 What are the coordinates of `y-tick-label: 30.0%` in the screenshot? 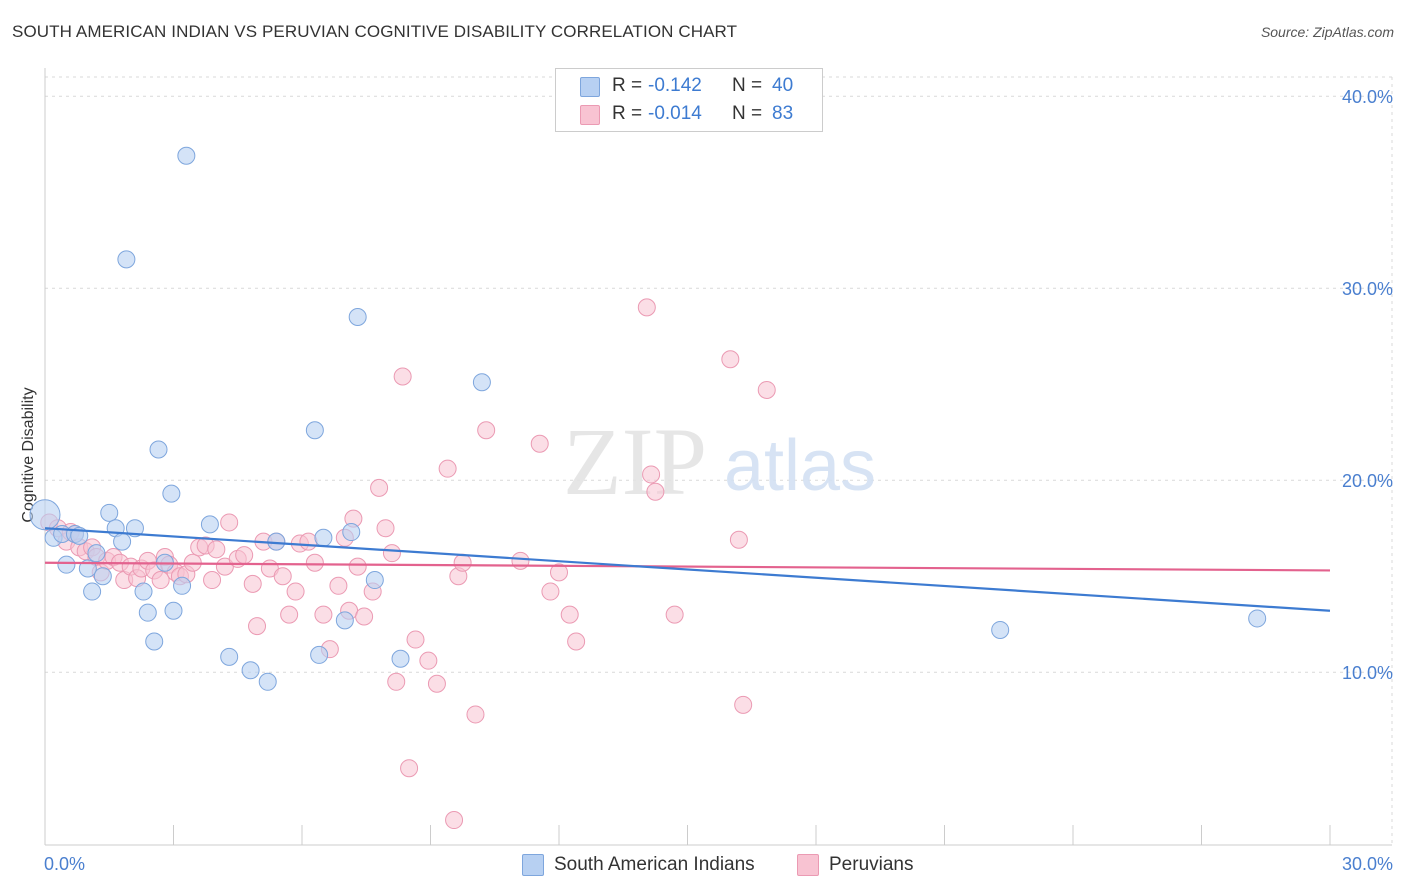 It's located at (1367, 289).